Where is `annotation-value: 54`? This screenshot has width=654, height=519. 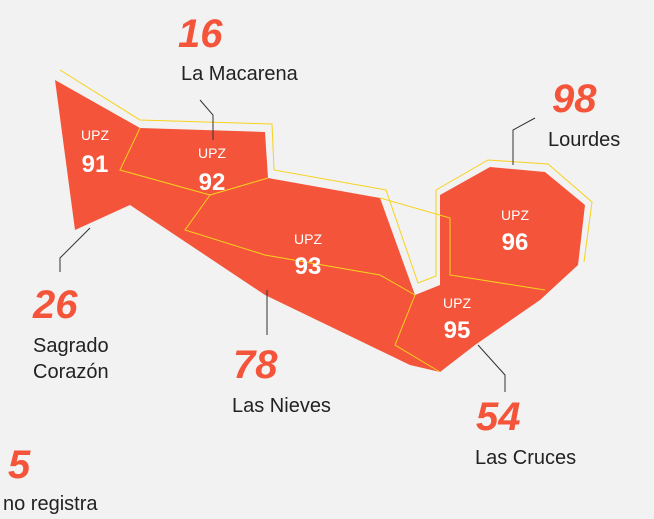 annotation-value: 54 is located at coordinates (498, 417).